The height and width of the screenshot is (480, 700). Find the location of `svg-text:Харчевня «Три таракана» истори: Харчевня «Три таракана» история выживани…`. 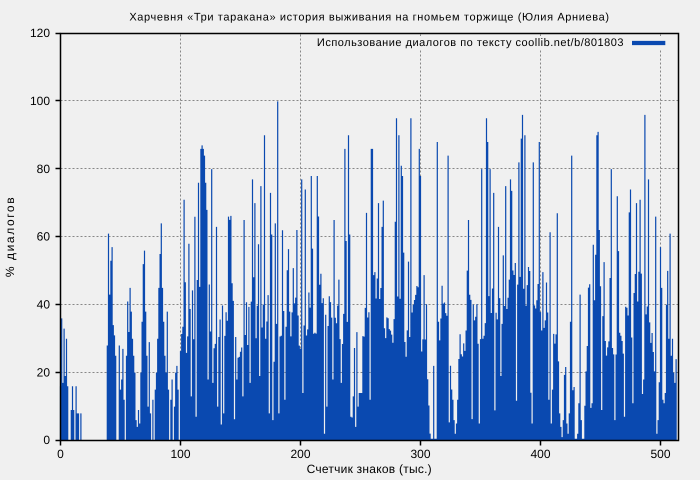

svg-text:Харчевня «Три таракана» истори: Харчевня «Три таракана» история выживани… is located at coordinates (369, 18).